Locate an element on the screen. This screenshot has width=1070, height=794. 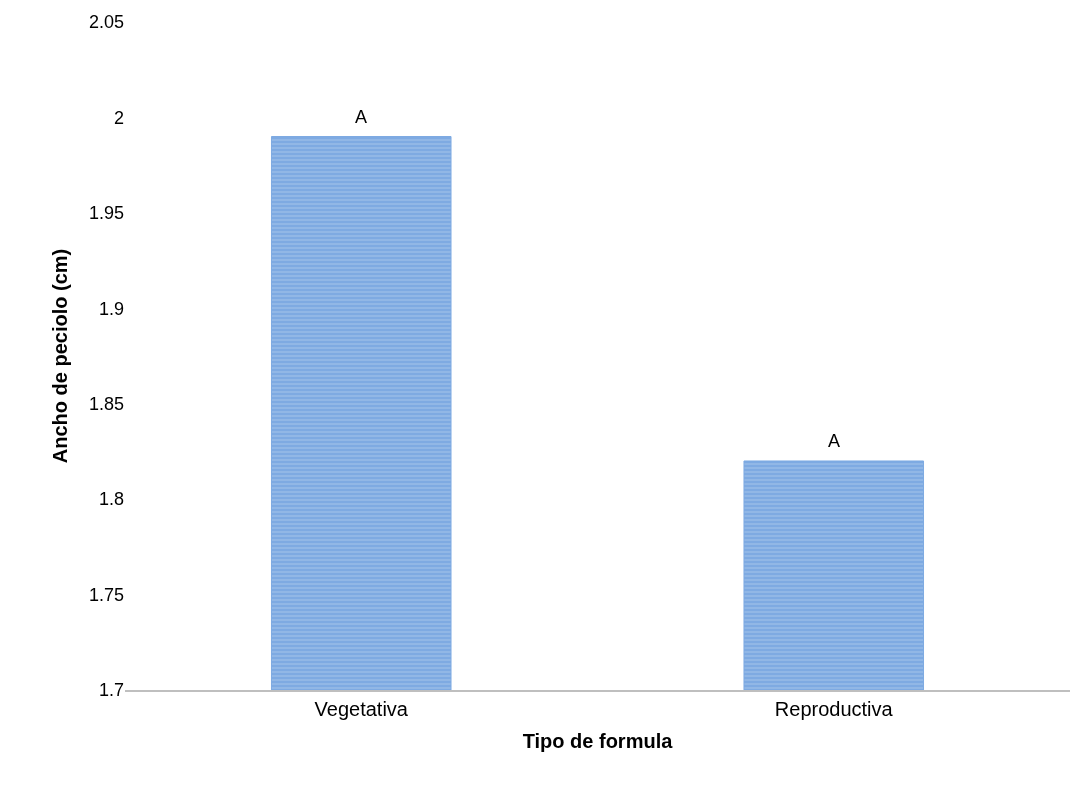
y-tick-label: 1.75 is located at coordinates (106, 594).